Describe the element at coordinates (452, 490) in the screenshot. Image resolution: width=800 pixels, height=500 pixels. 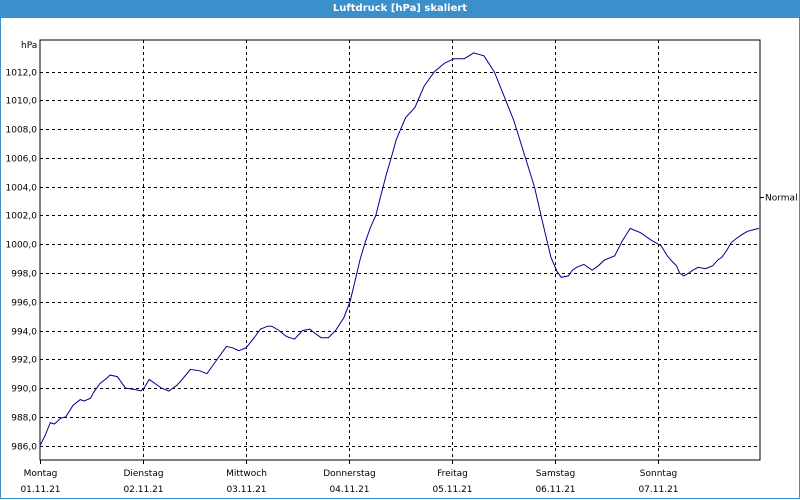
I see `x-tick-date: 05.11.21` at that location.